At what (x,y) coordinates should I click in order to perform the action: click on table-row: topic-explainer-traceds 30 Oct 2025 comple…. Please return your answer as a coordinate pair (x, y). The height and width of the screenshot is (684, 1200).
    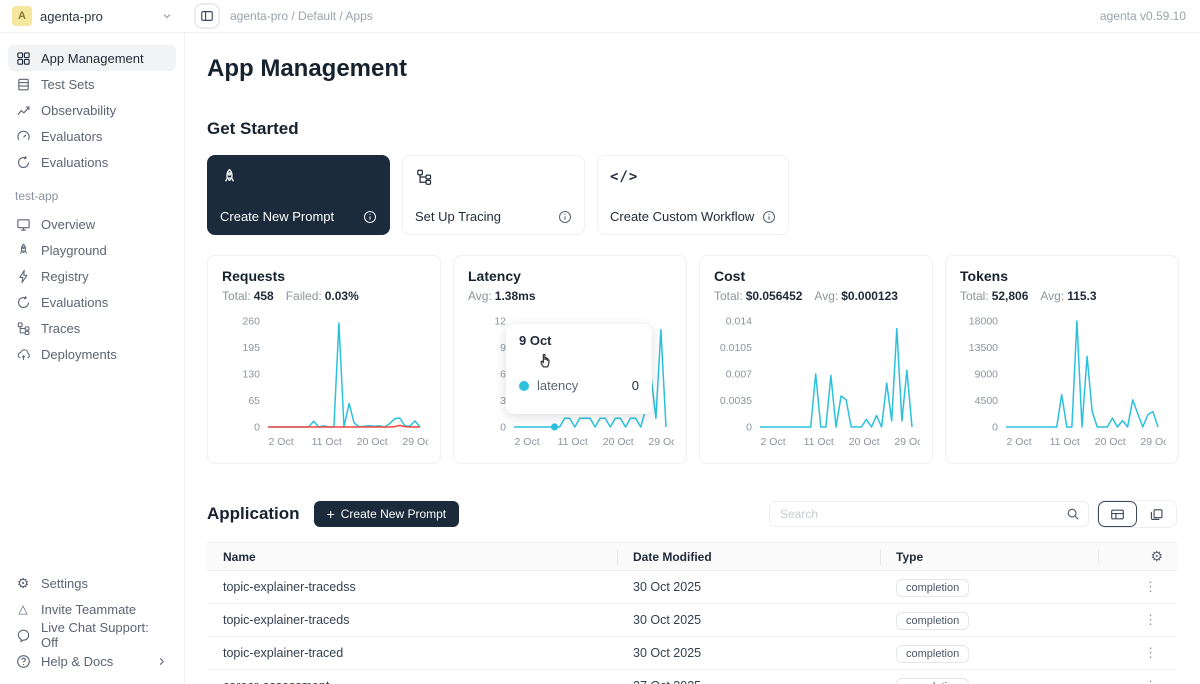
    Looking at the image, I should click on (692, 620).